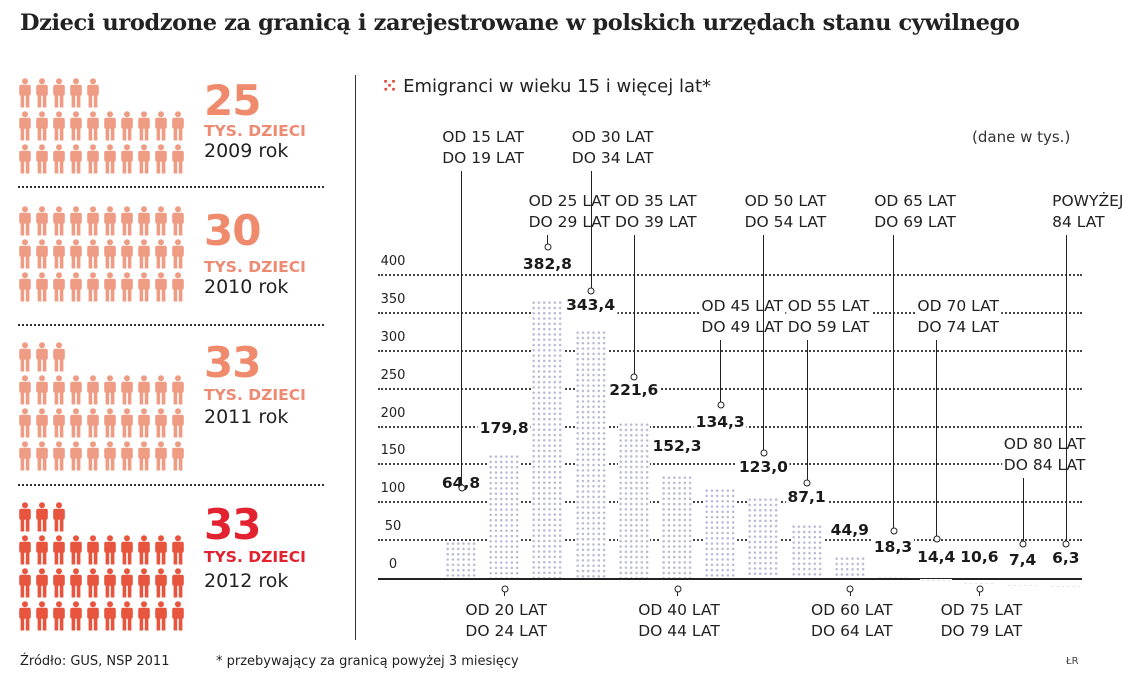 This screenshot has height=695, width=1122. I want to click on births-value: 25, so click(232, 100).